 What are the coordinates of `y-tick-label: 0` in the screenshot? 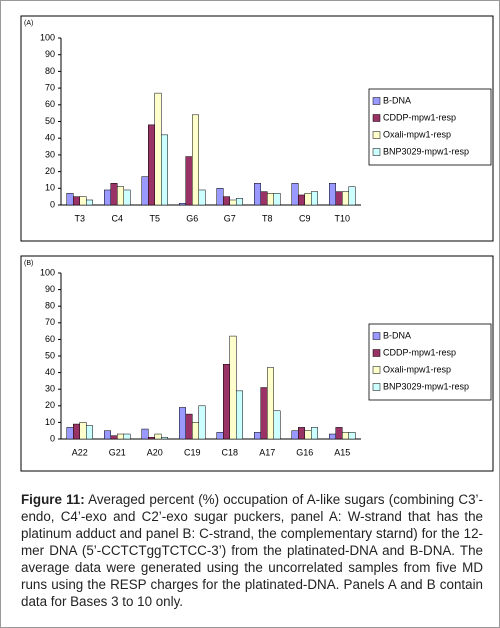 It's located at (52, 438).